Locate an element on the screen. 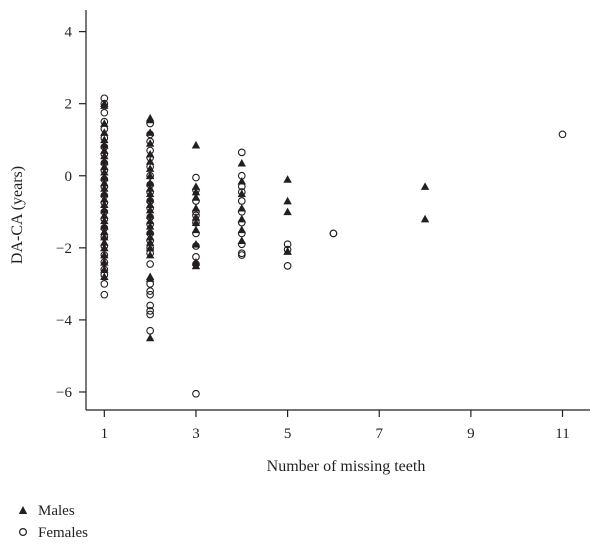 This screenshot has height=547, width=602. legend-item-males: Males is located at coordinates (52, 511).